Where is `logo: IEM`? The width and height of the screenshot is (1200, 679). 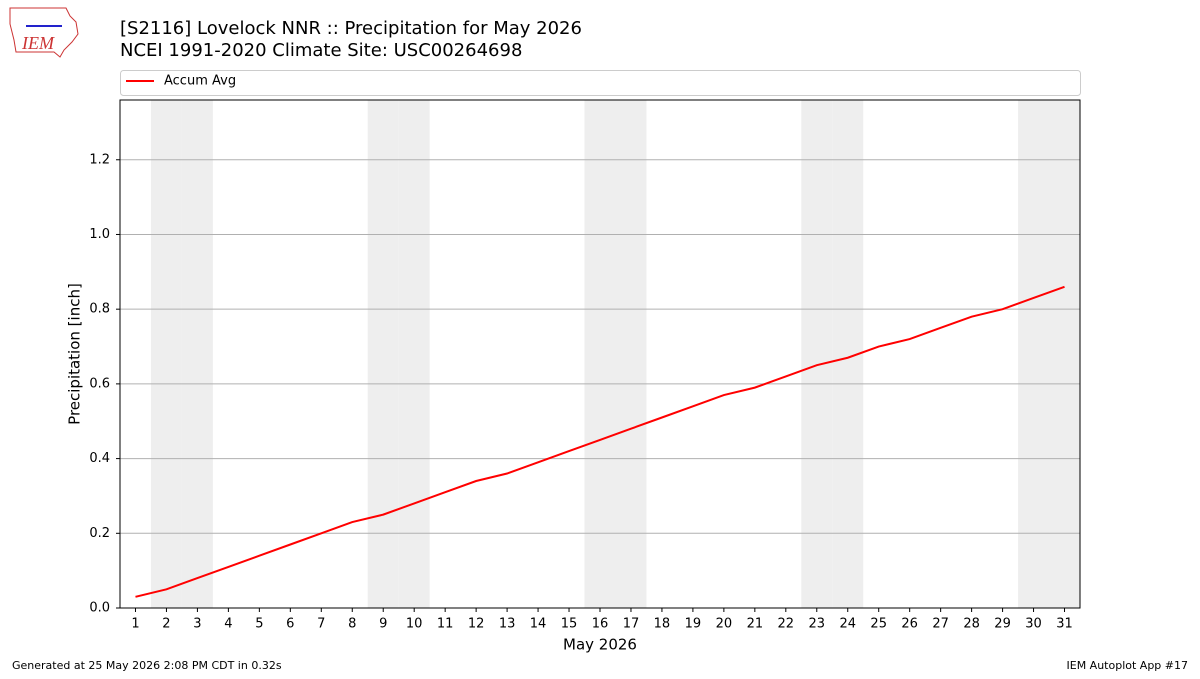
logo: IEM is located at coordinates (44, 32).